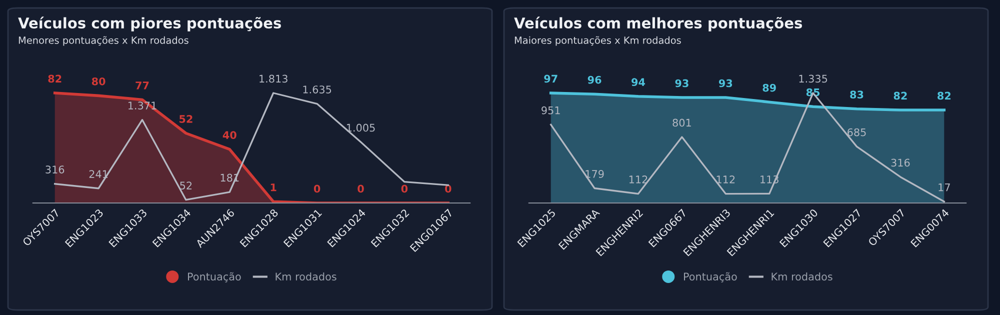 The width and height of the screenshot is (1000, 315). Describe the element at coordinates (551, 78) in the screenshot. I see `data-label: 97` at that location.